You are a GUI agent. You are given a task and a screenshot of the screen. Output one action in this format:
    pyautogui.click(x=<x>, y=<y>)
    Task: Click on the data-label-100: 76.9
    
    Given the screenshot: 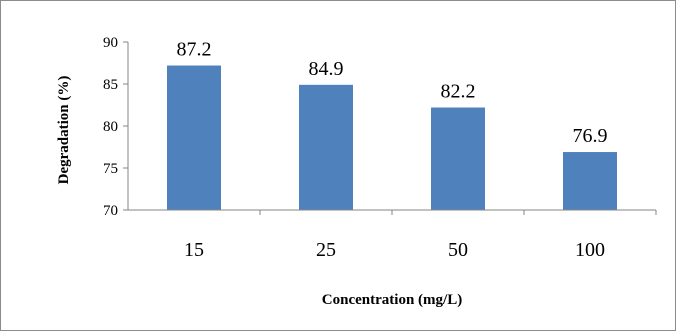 What is the action you would take?
    pyautogui.click(x=590, y=136)
    